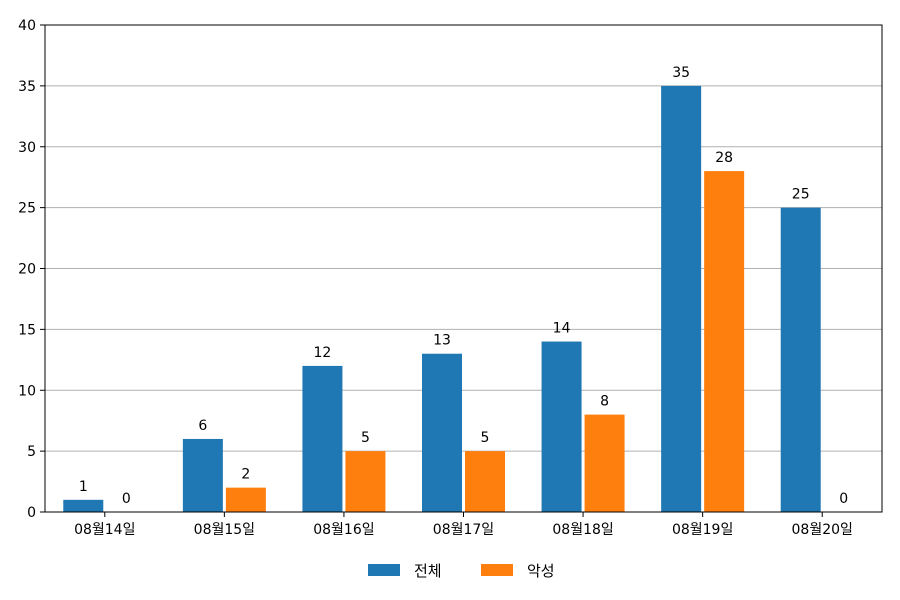 Image resolution: width=900 pixels, height=600 pixels. What do you see at coordinates (541, 571) in the screenshot?
I see `legend-label: 악성` at bounding box center [541, 571].